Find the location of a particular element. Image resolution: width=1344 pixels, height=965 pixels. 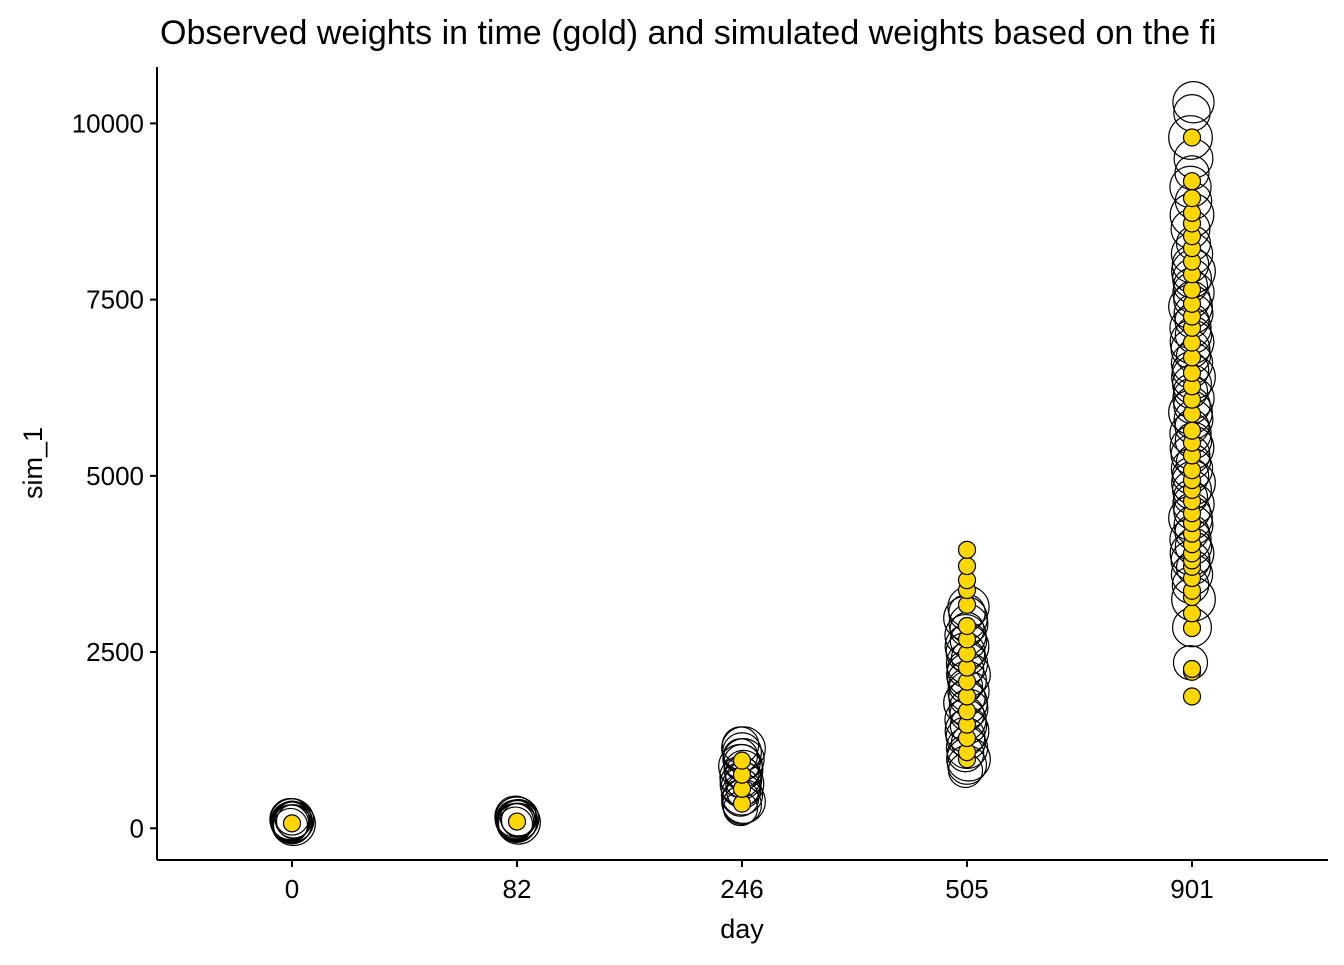

y-tick-label: 10000 is located at coordinates (108, 123).